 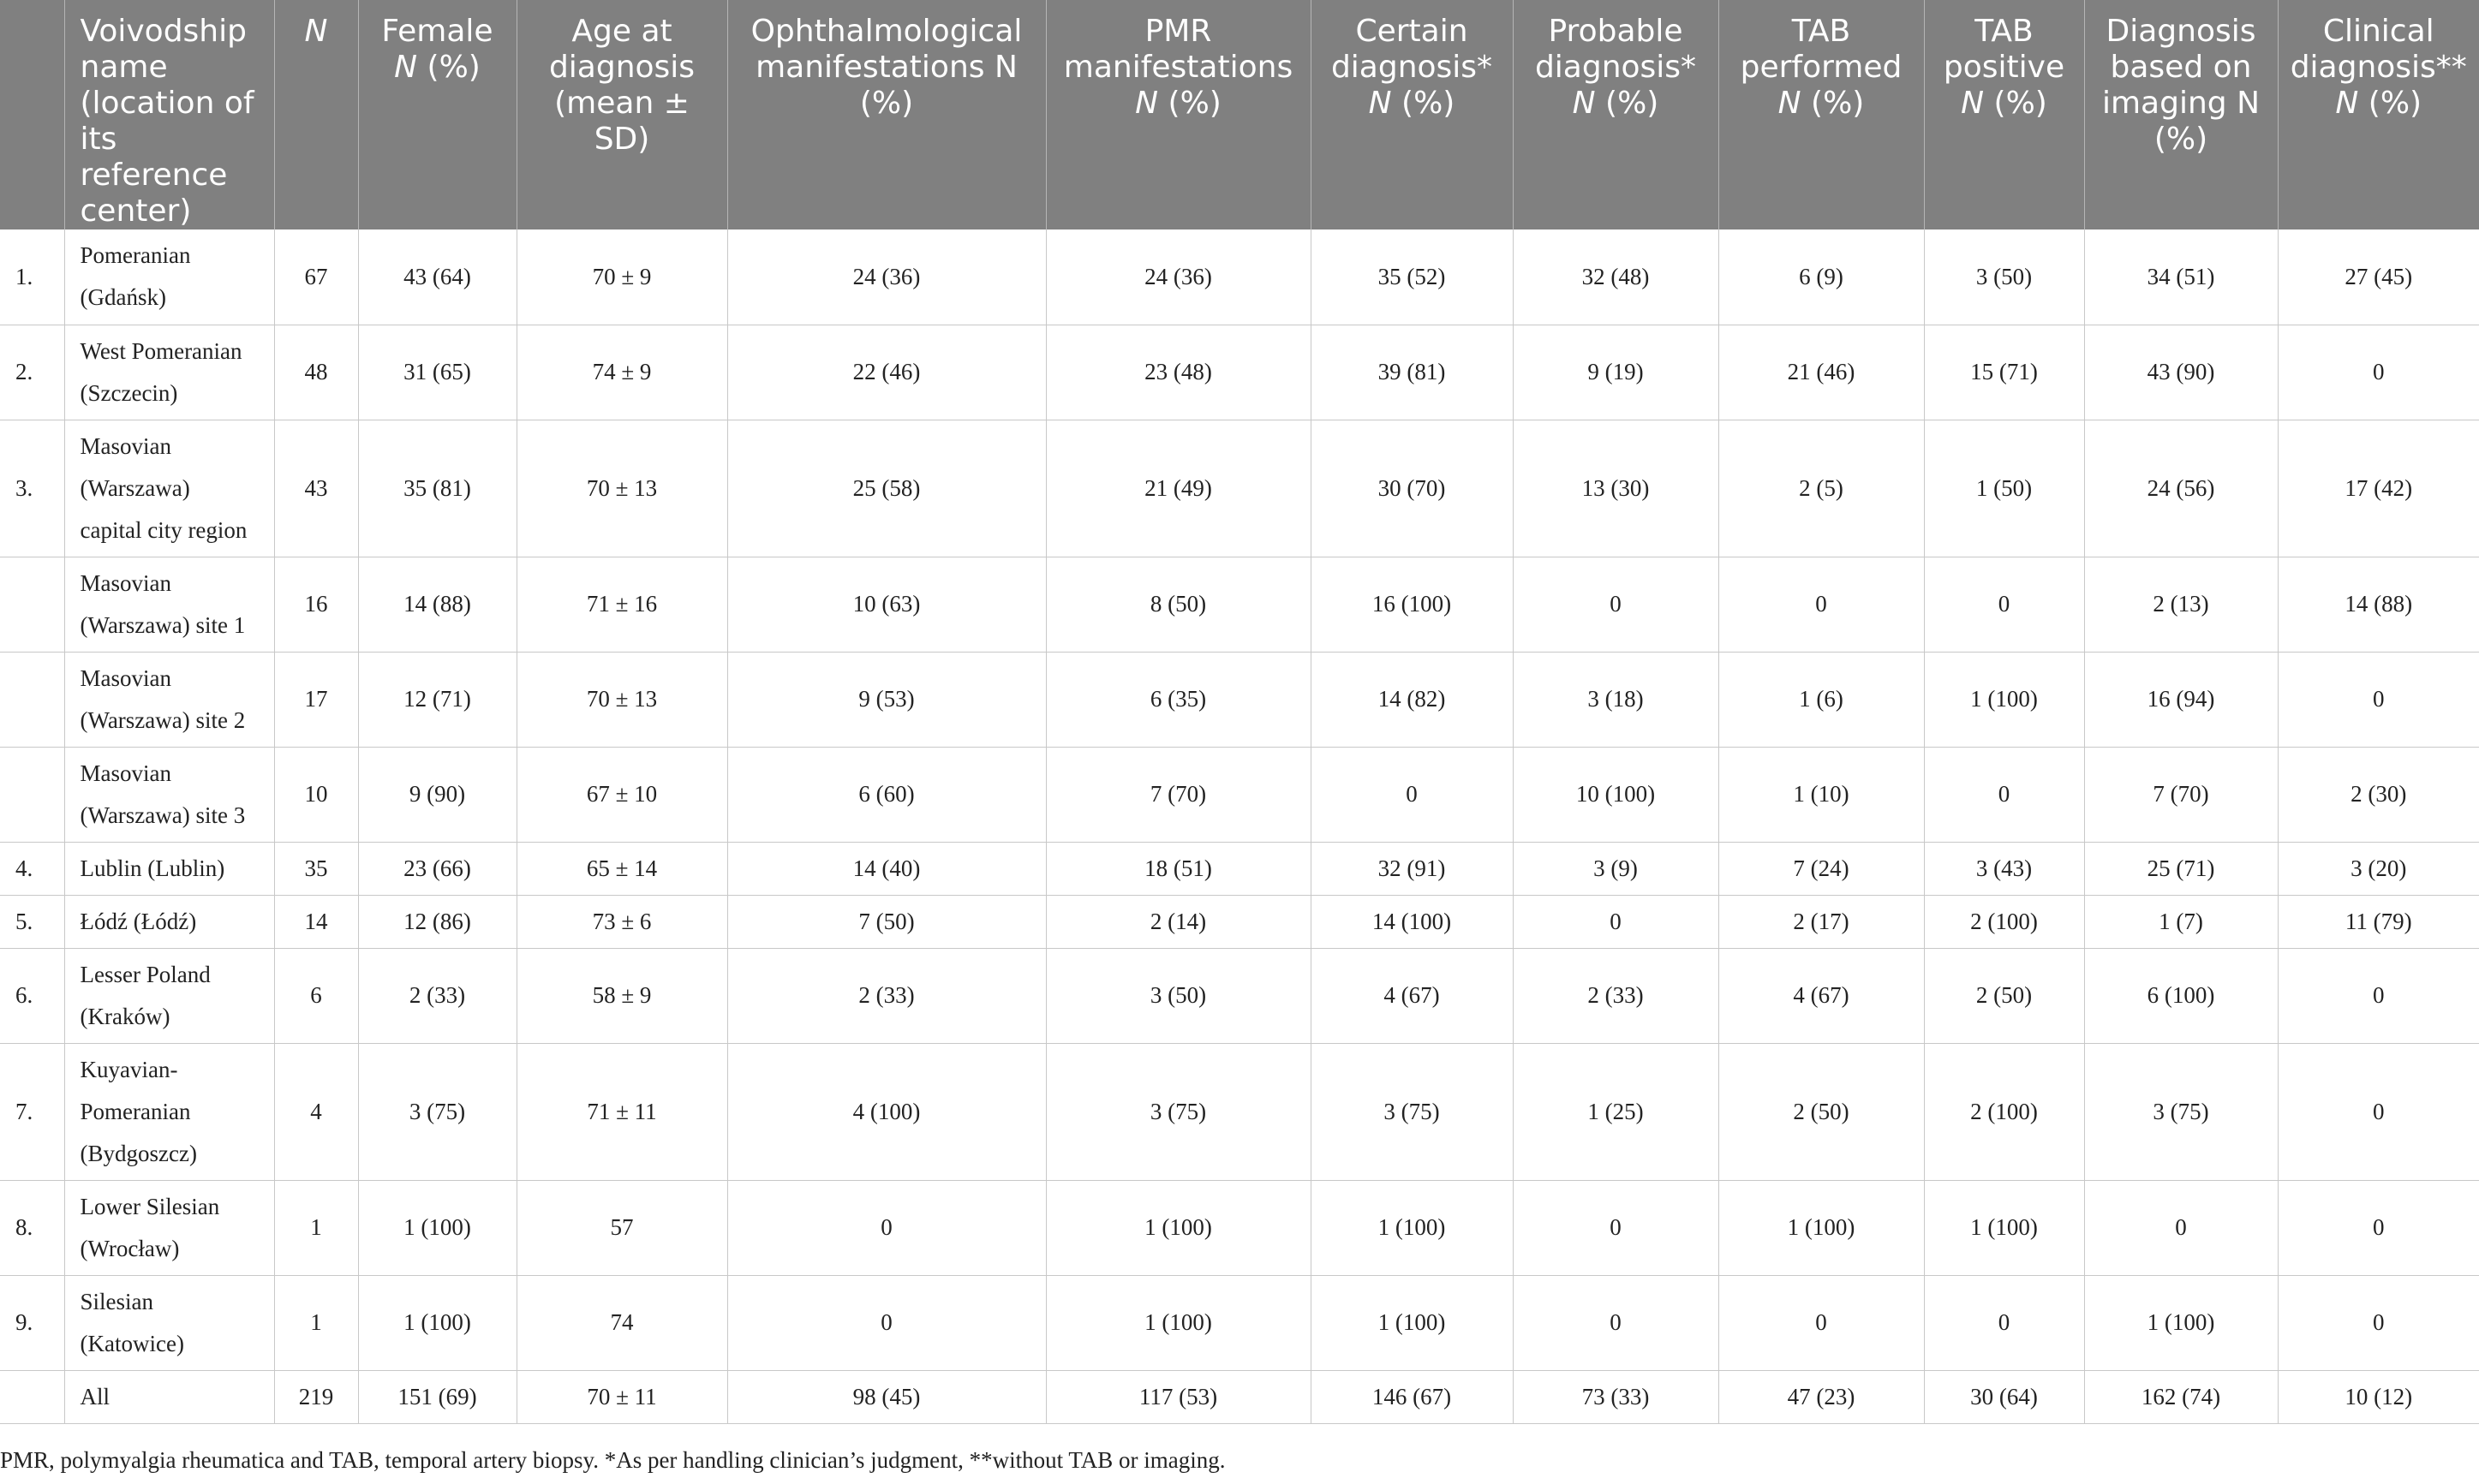 What do you see at coordinates (1178, 922) in the screenshot?
I see `table-cell: 2 (14)` at bounding box center [1178, 922].